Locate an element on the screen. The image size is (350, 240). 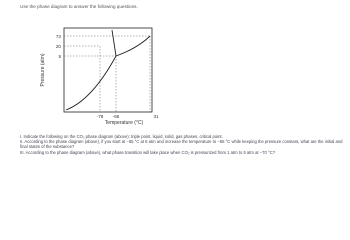
x-tick-label: -78 is located at coordinates (100, 116).